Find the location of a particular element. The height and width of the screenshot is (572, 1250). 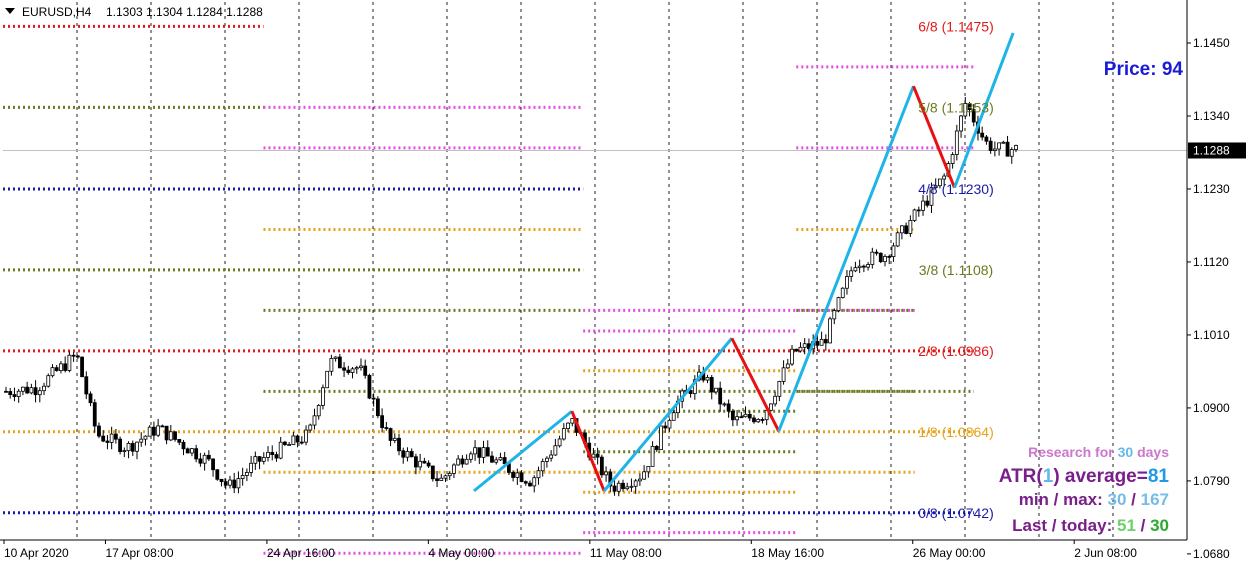

murrey-level-label: 5/8 (1.1353) is located at coordinates (956, 107).